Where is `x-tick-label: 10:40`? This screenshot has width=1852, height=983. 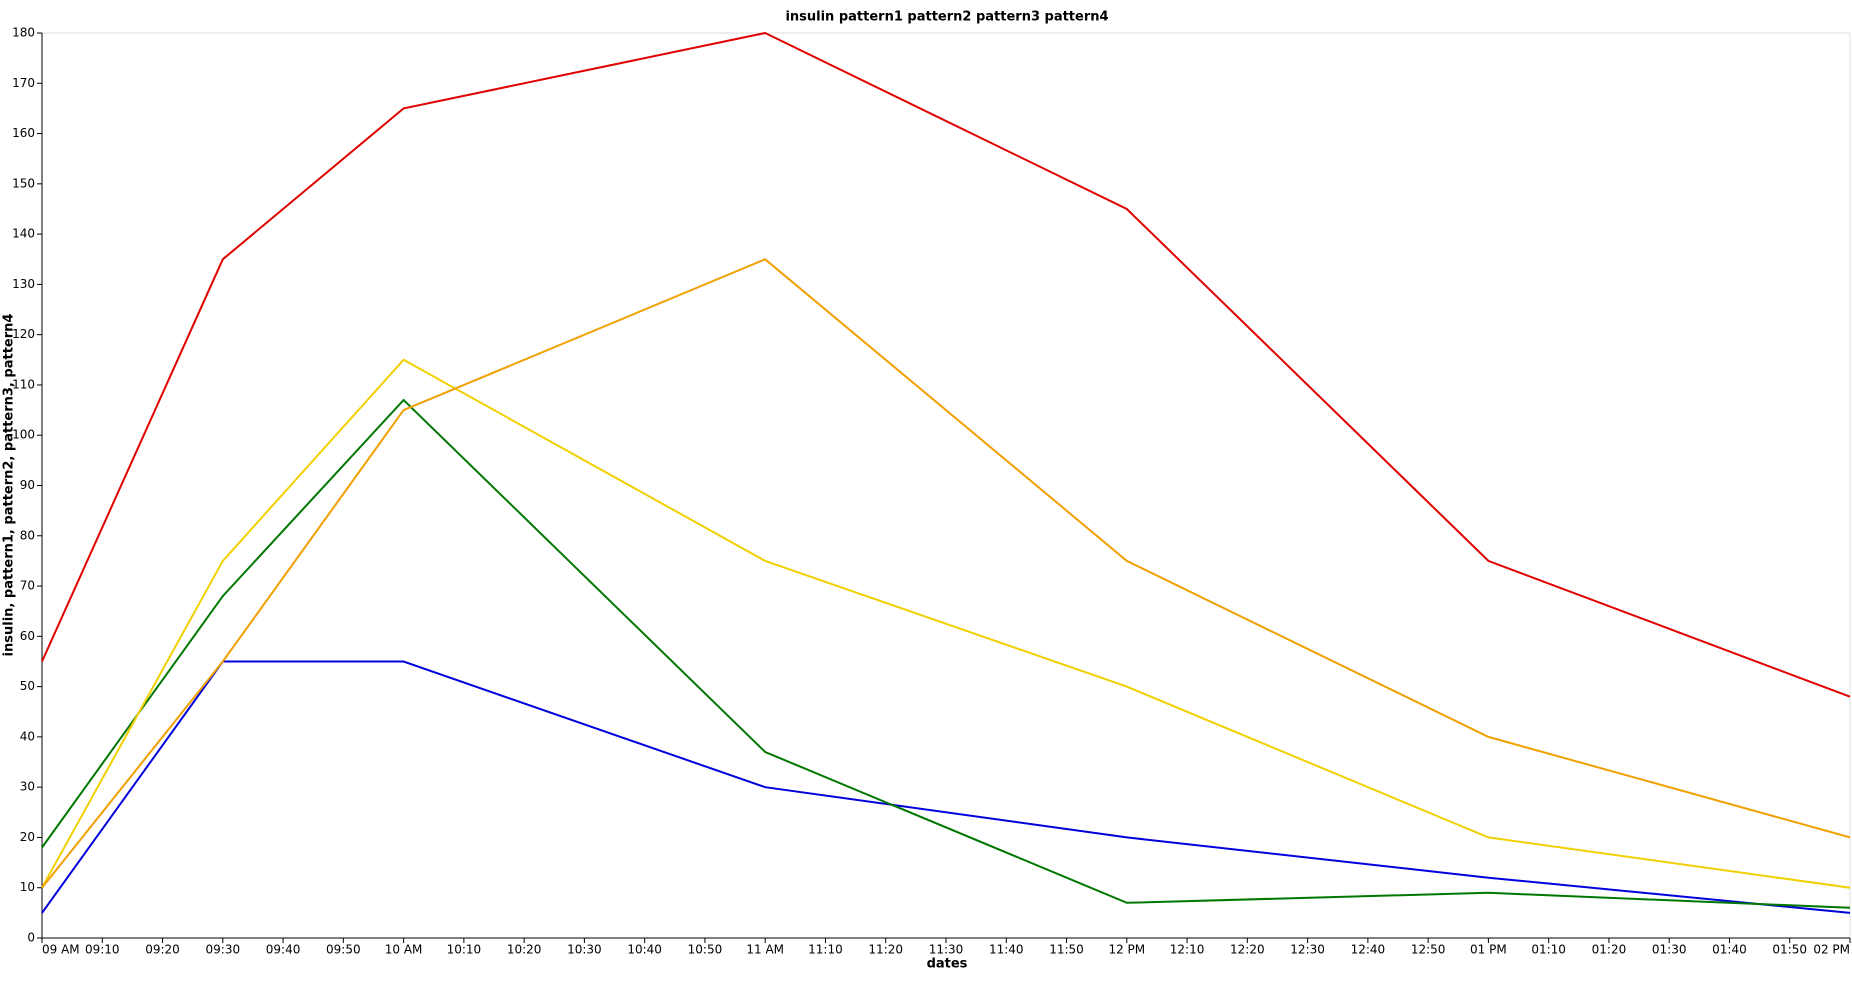 x-tick-label: 10:40 is located at coordinates (644, 950).